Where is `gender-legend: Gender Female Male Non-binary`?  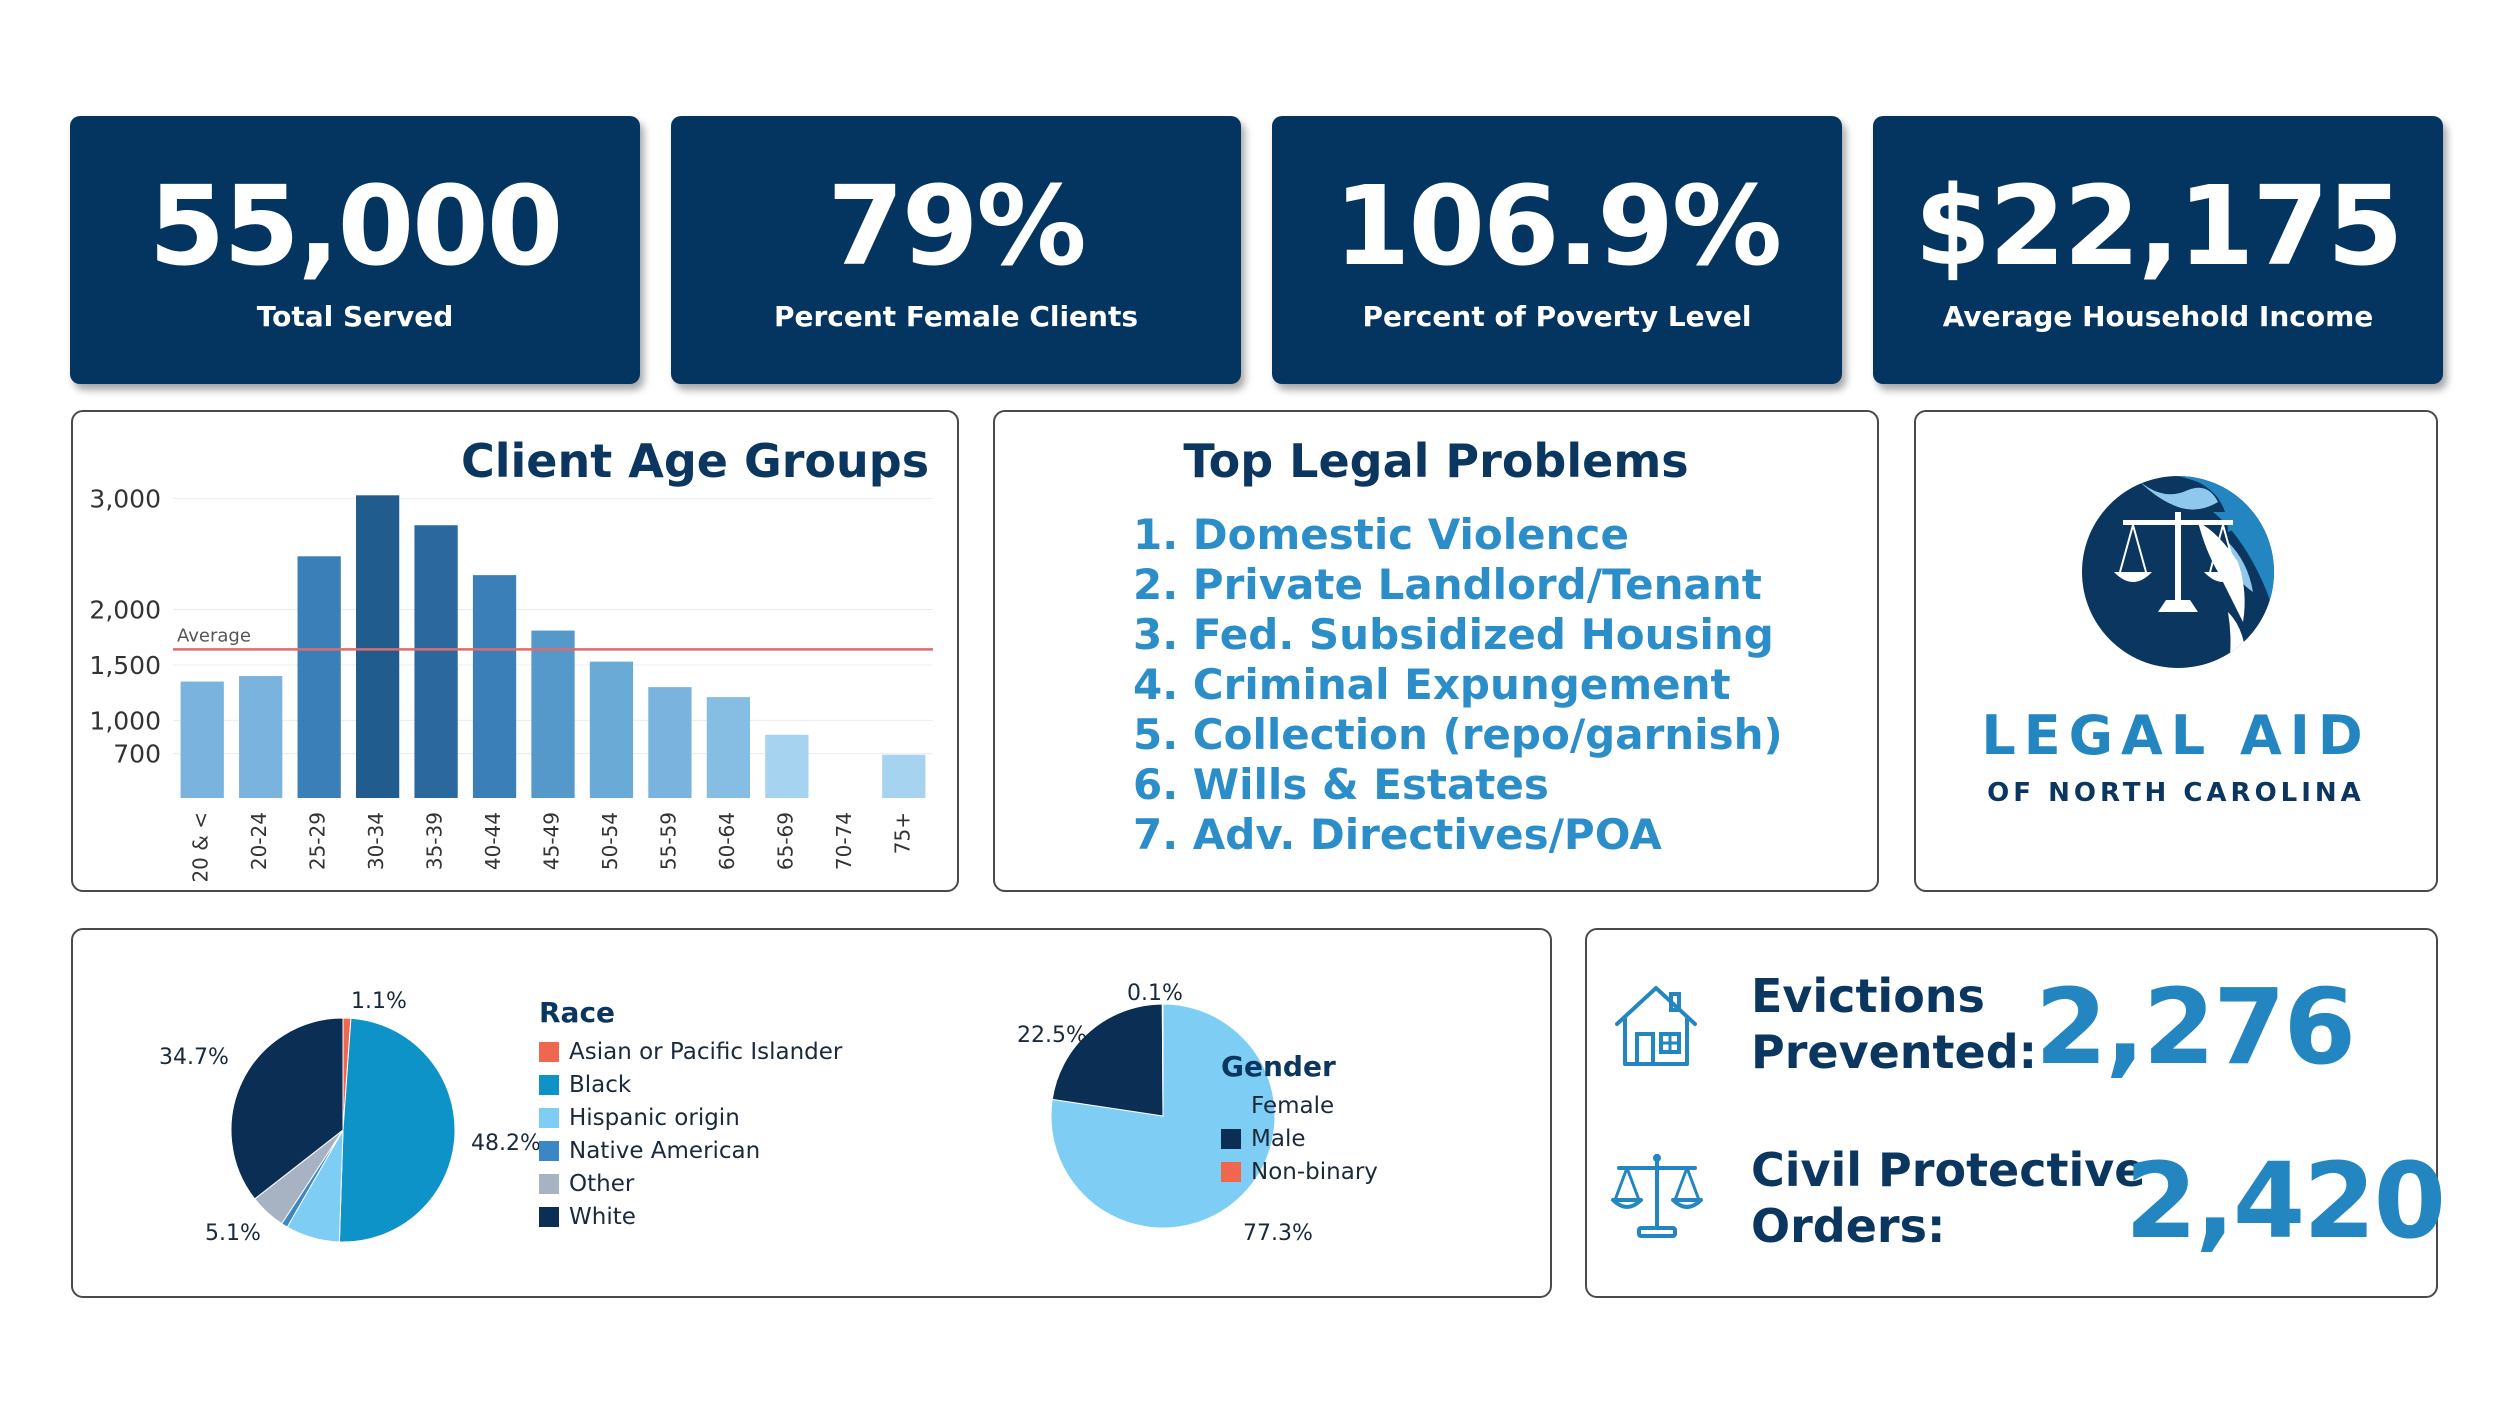 gender-legend: Gender Female Male Non-binary is located at coordinates (1299, 1119).